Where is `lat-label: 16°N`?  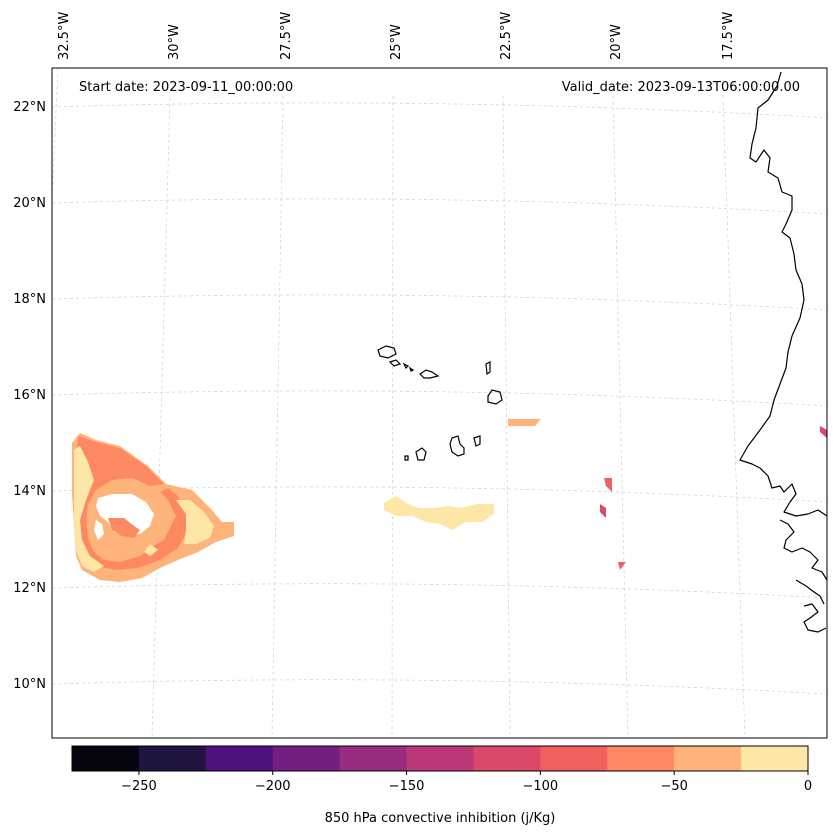 lat-label: 16°N is located at coordinates (29, 395).